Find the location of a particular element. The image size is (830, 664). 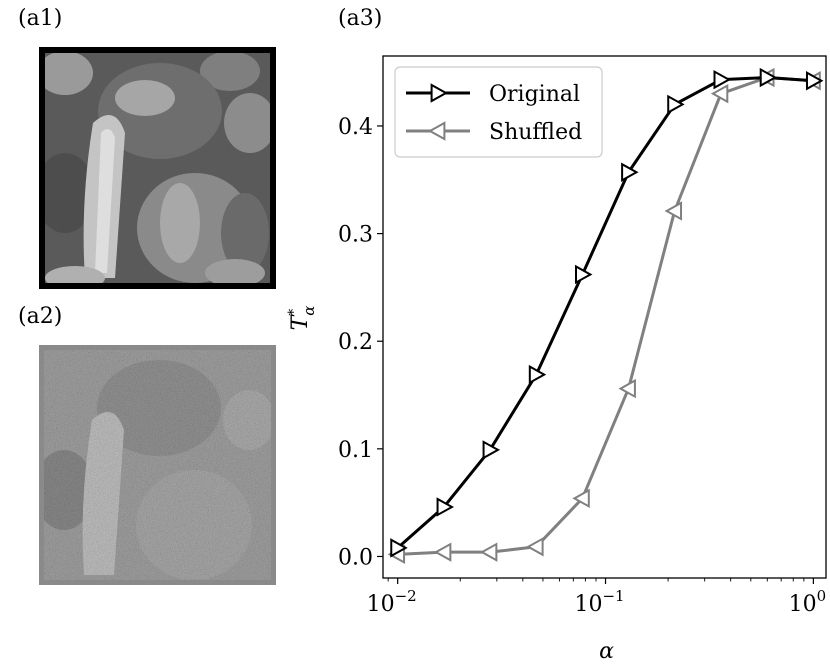

peppers-image-drawing is located at coordinates (157, 168).